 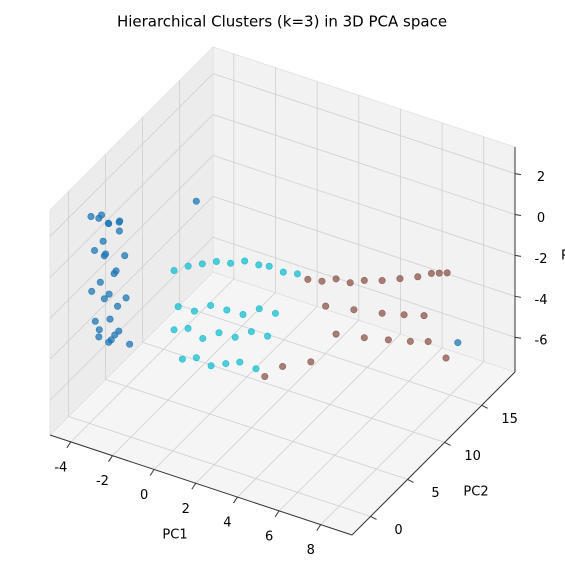 I want to click on z-tick-label: -4, so click(x=541, y=300).